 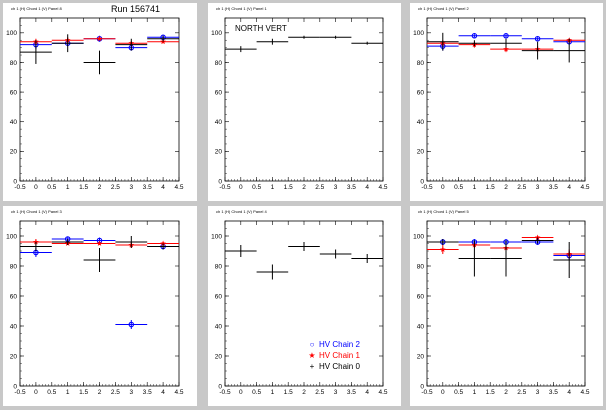 What do you see at coordinates (332, 344) in the screenshot?
I see `legend-entry: ○ HV Chain 2` at bounding box center [332, 344].